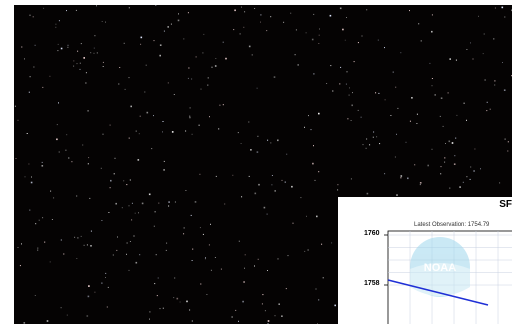 The height and width of the screenshot is (324, 512). I want to click on series-line, so click(438, 292).